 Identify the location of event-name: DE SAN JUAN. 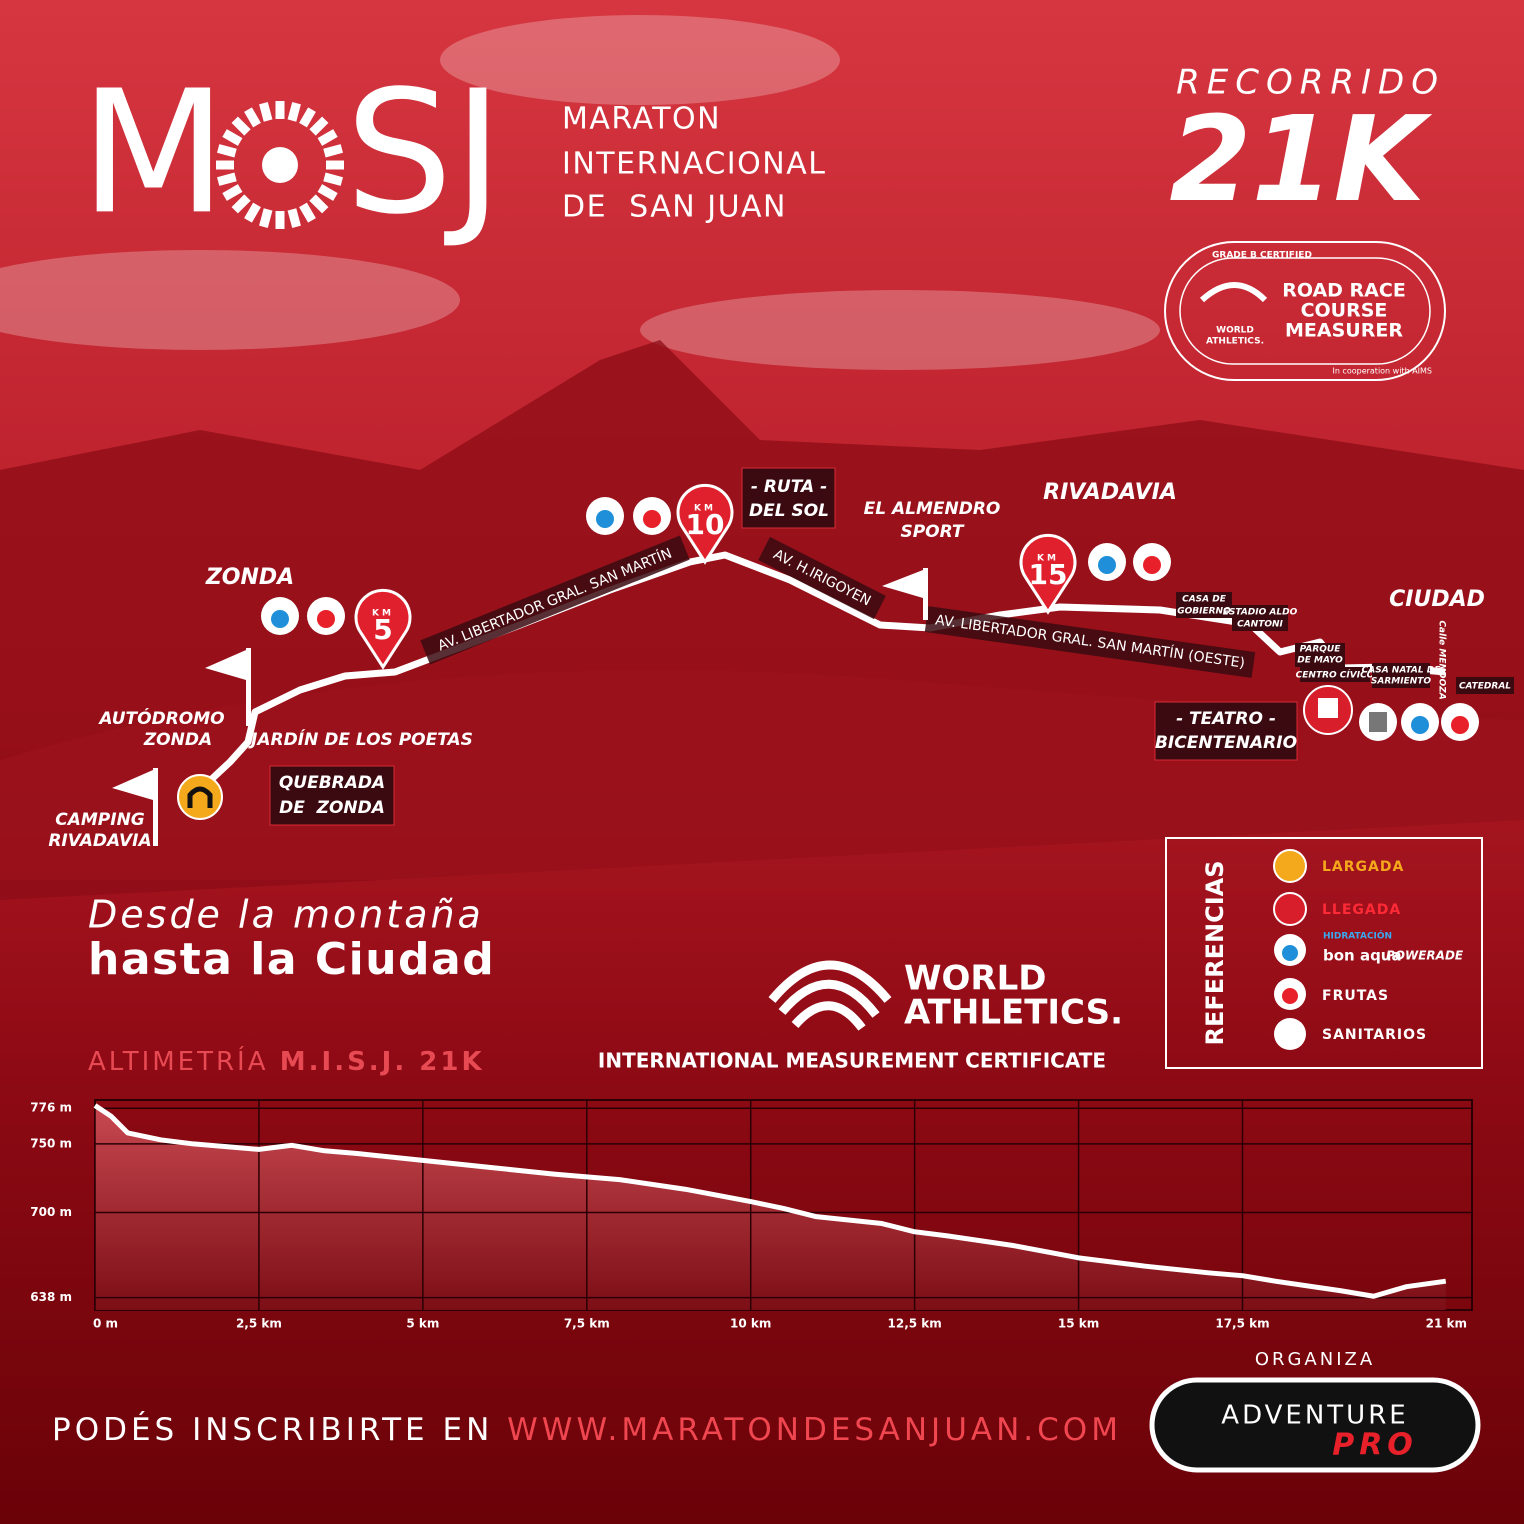
(674, 207).